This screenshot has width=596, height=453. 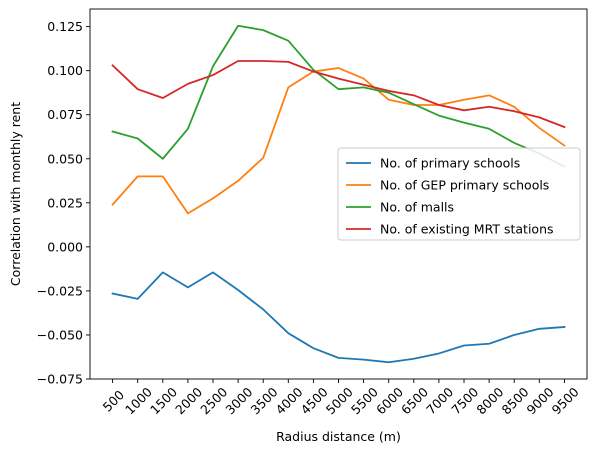 I want to click on y-tick-label: 0.025, so click(x=65, y=202).